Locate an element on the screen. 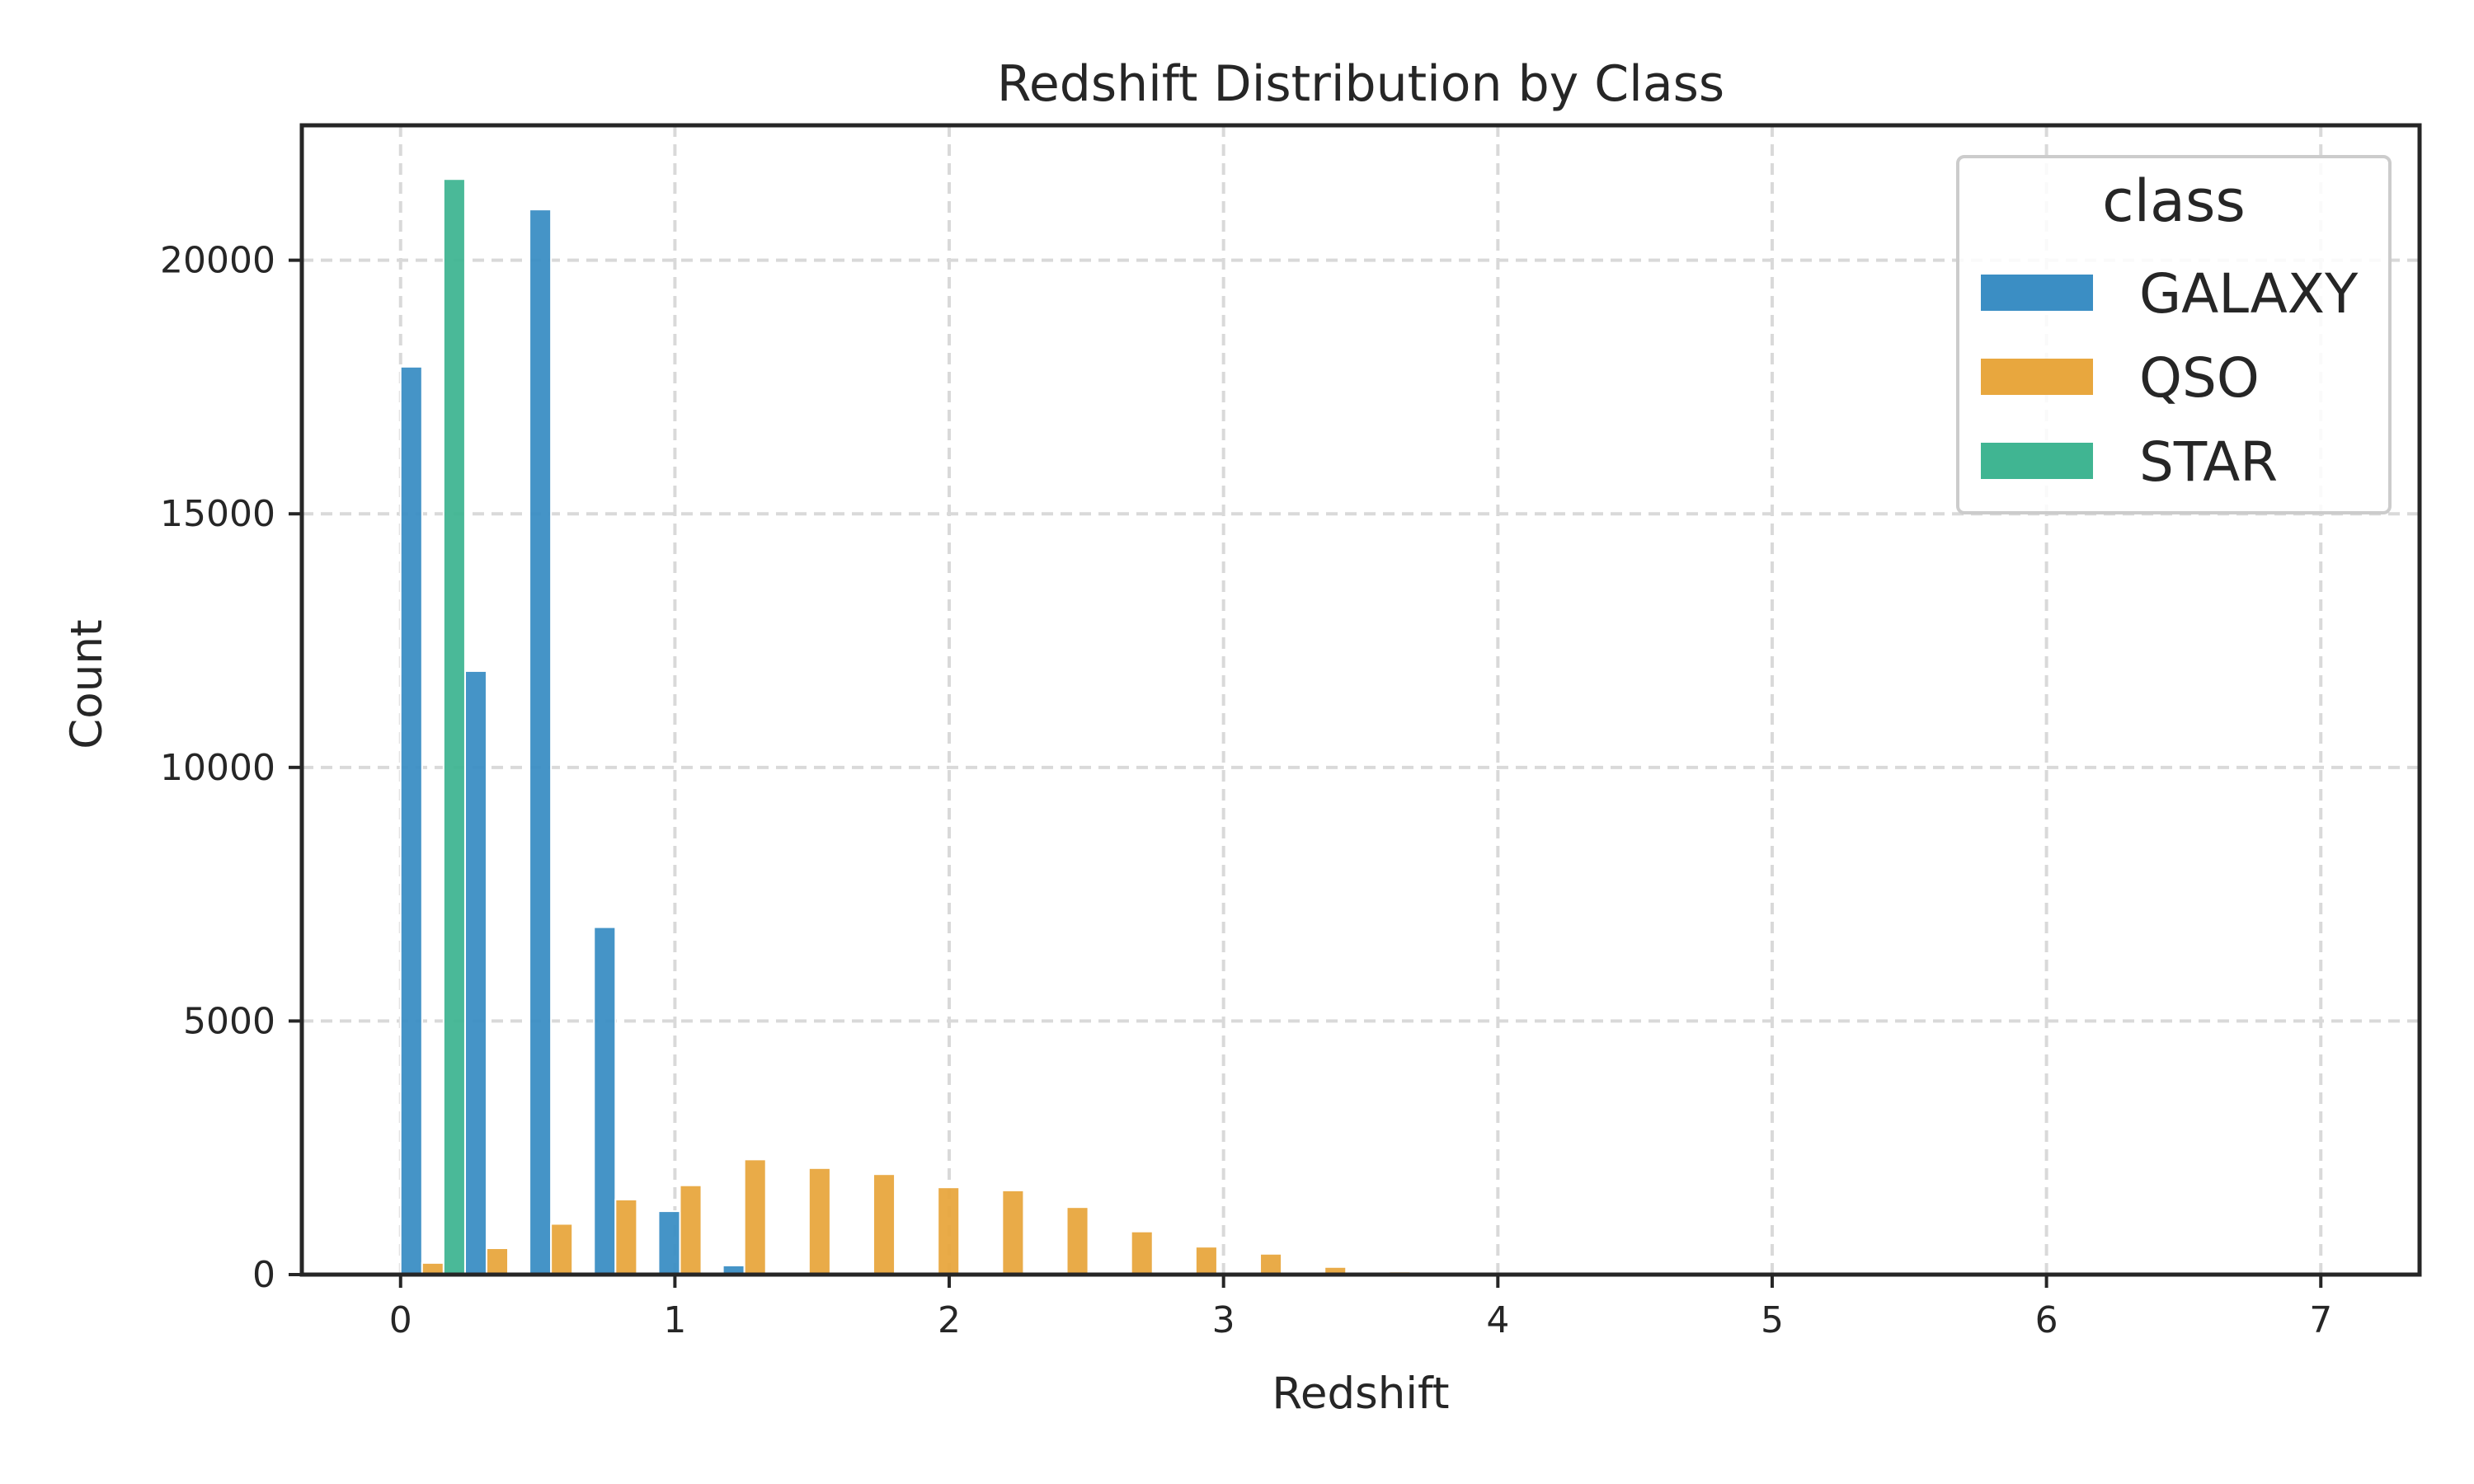 This screenshot has width=2474, height=1484. legend-swatch-qso is located at coordinates (2037, 377).